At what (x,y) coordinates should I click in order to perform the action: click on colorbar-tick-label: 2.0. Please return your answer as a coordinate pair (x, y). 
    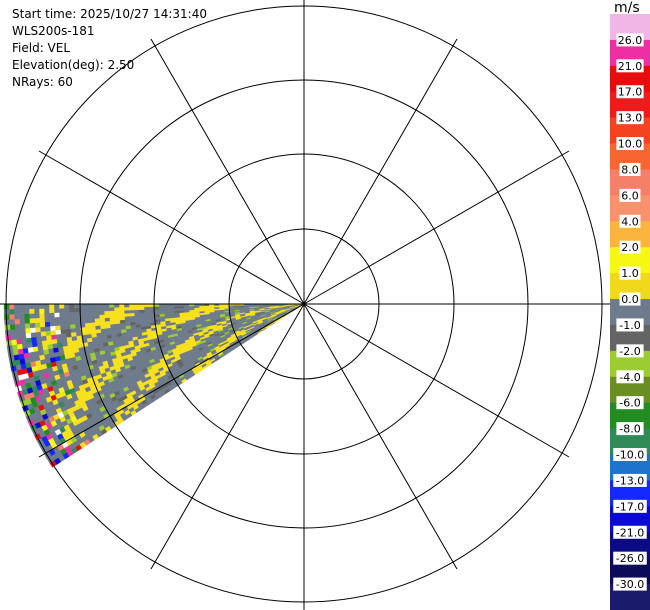
    Looking at the image, I should click on (630, 247).